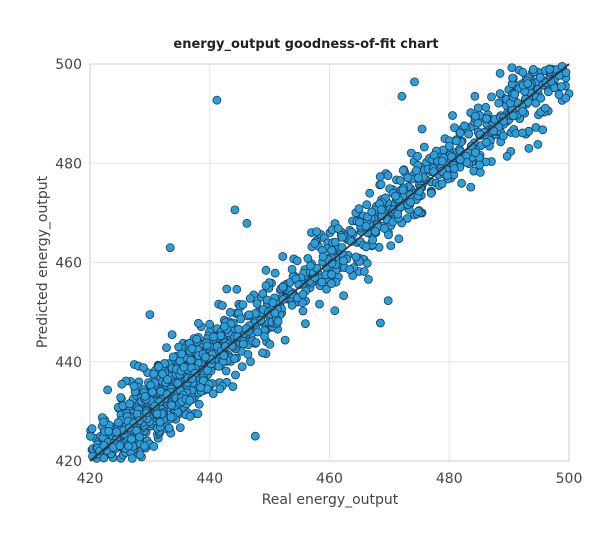 The height and width of the screenshot is (540, 613). What do you see at coordinates (68, 65) in the screenshot?
I see `y-tick-label: 500` at bounding box center [68, 65].